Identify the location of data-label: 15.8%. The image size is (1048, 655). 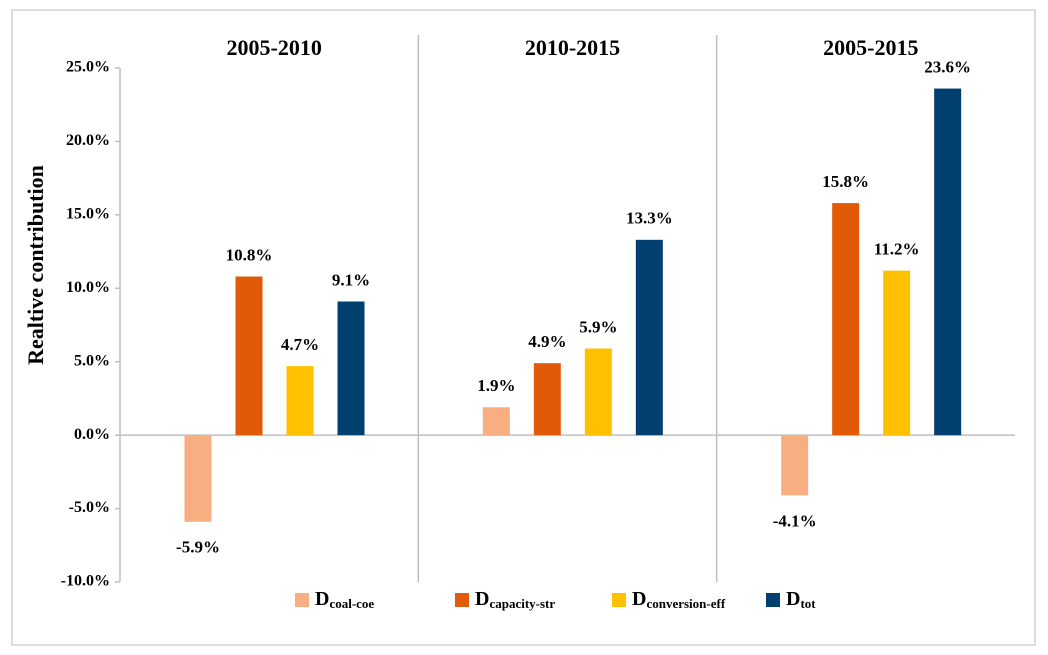
(845, 181).